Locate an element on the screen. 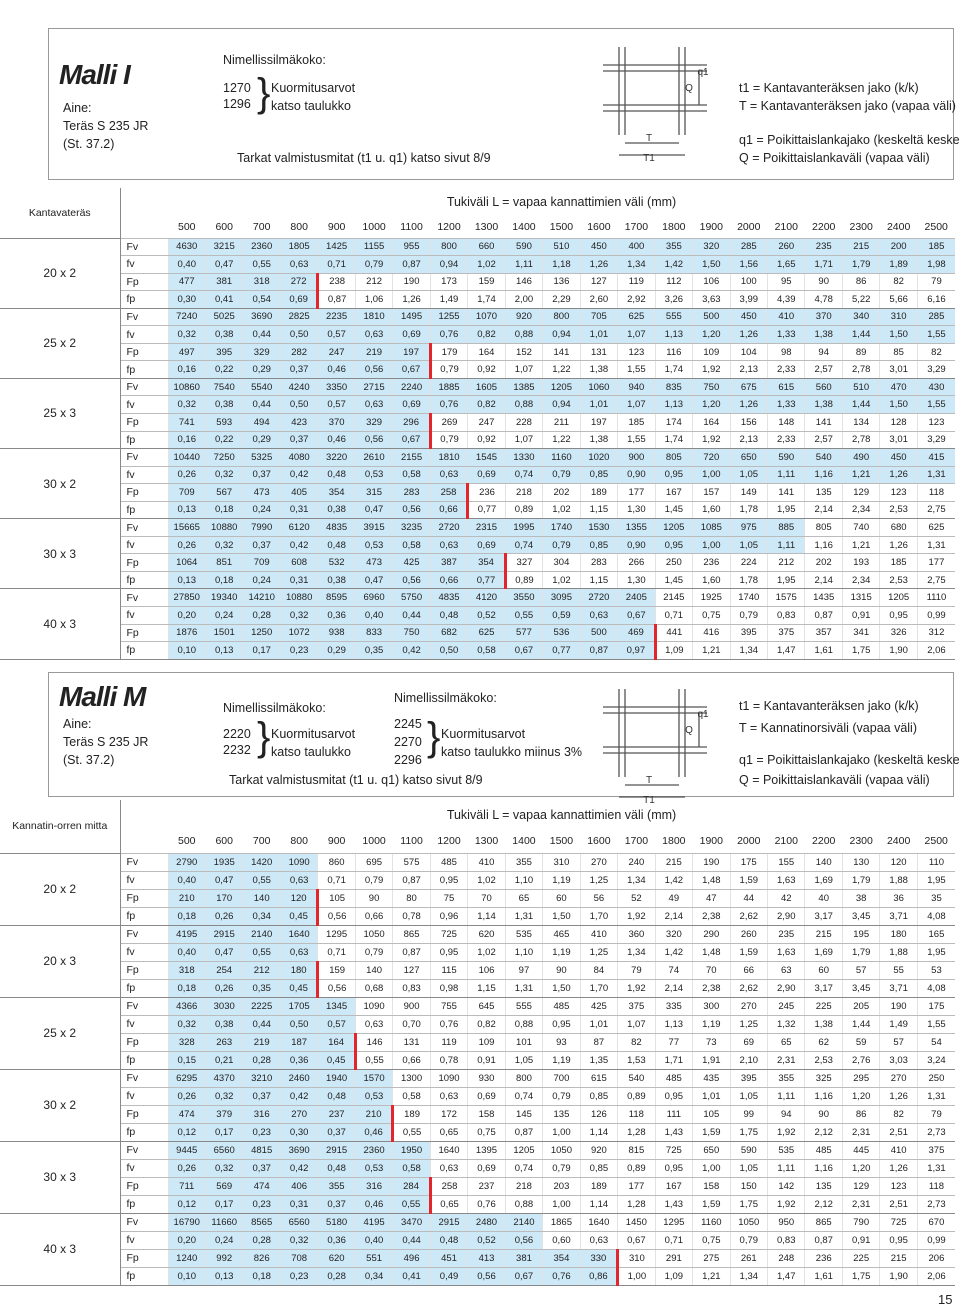 The image size is (960, 1310). cell: 1,38 is located at coordinates (823, 1024).